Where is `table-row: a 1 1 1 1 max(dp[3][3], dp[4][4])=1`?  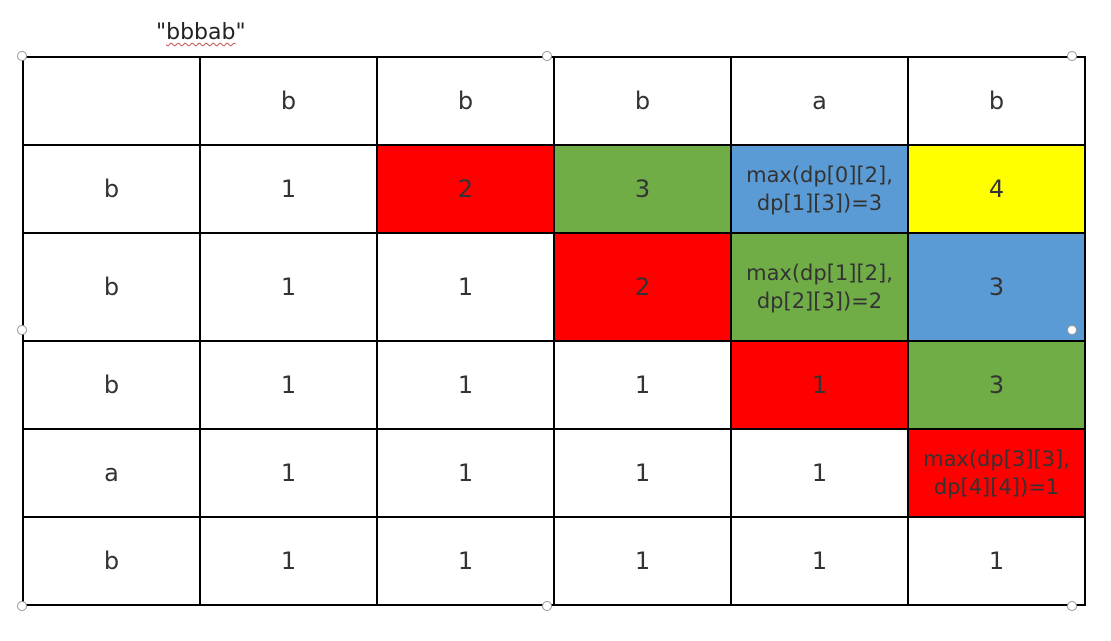 table-row: a 1 1 1 1 max(dp[3][3], dp[4][4])=1 is located at coordinates (554, 473).